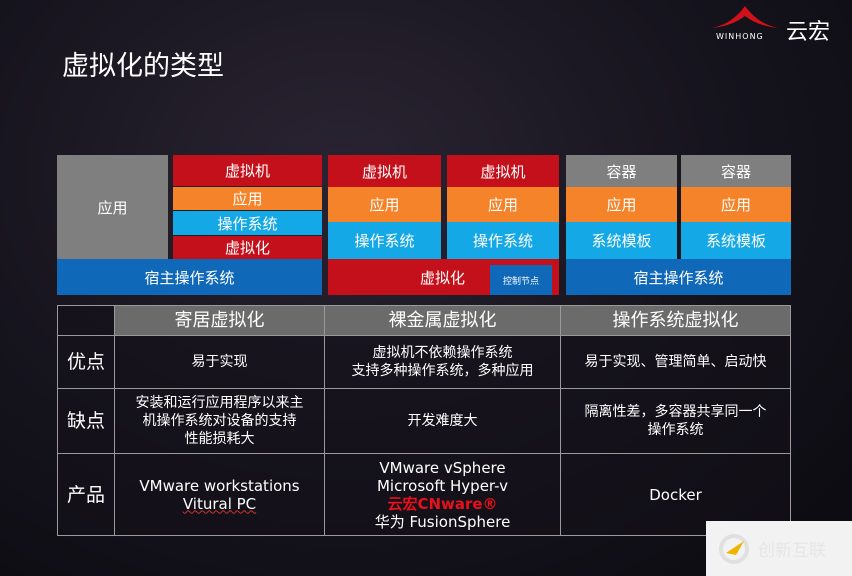 The image size is (852, 576). I want to click on cell-line: 开发难度大, so click(442, 421).